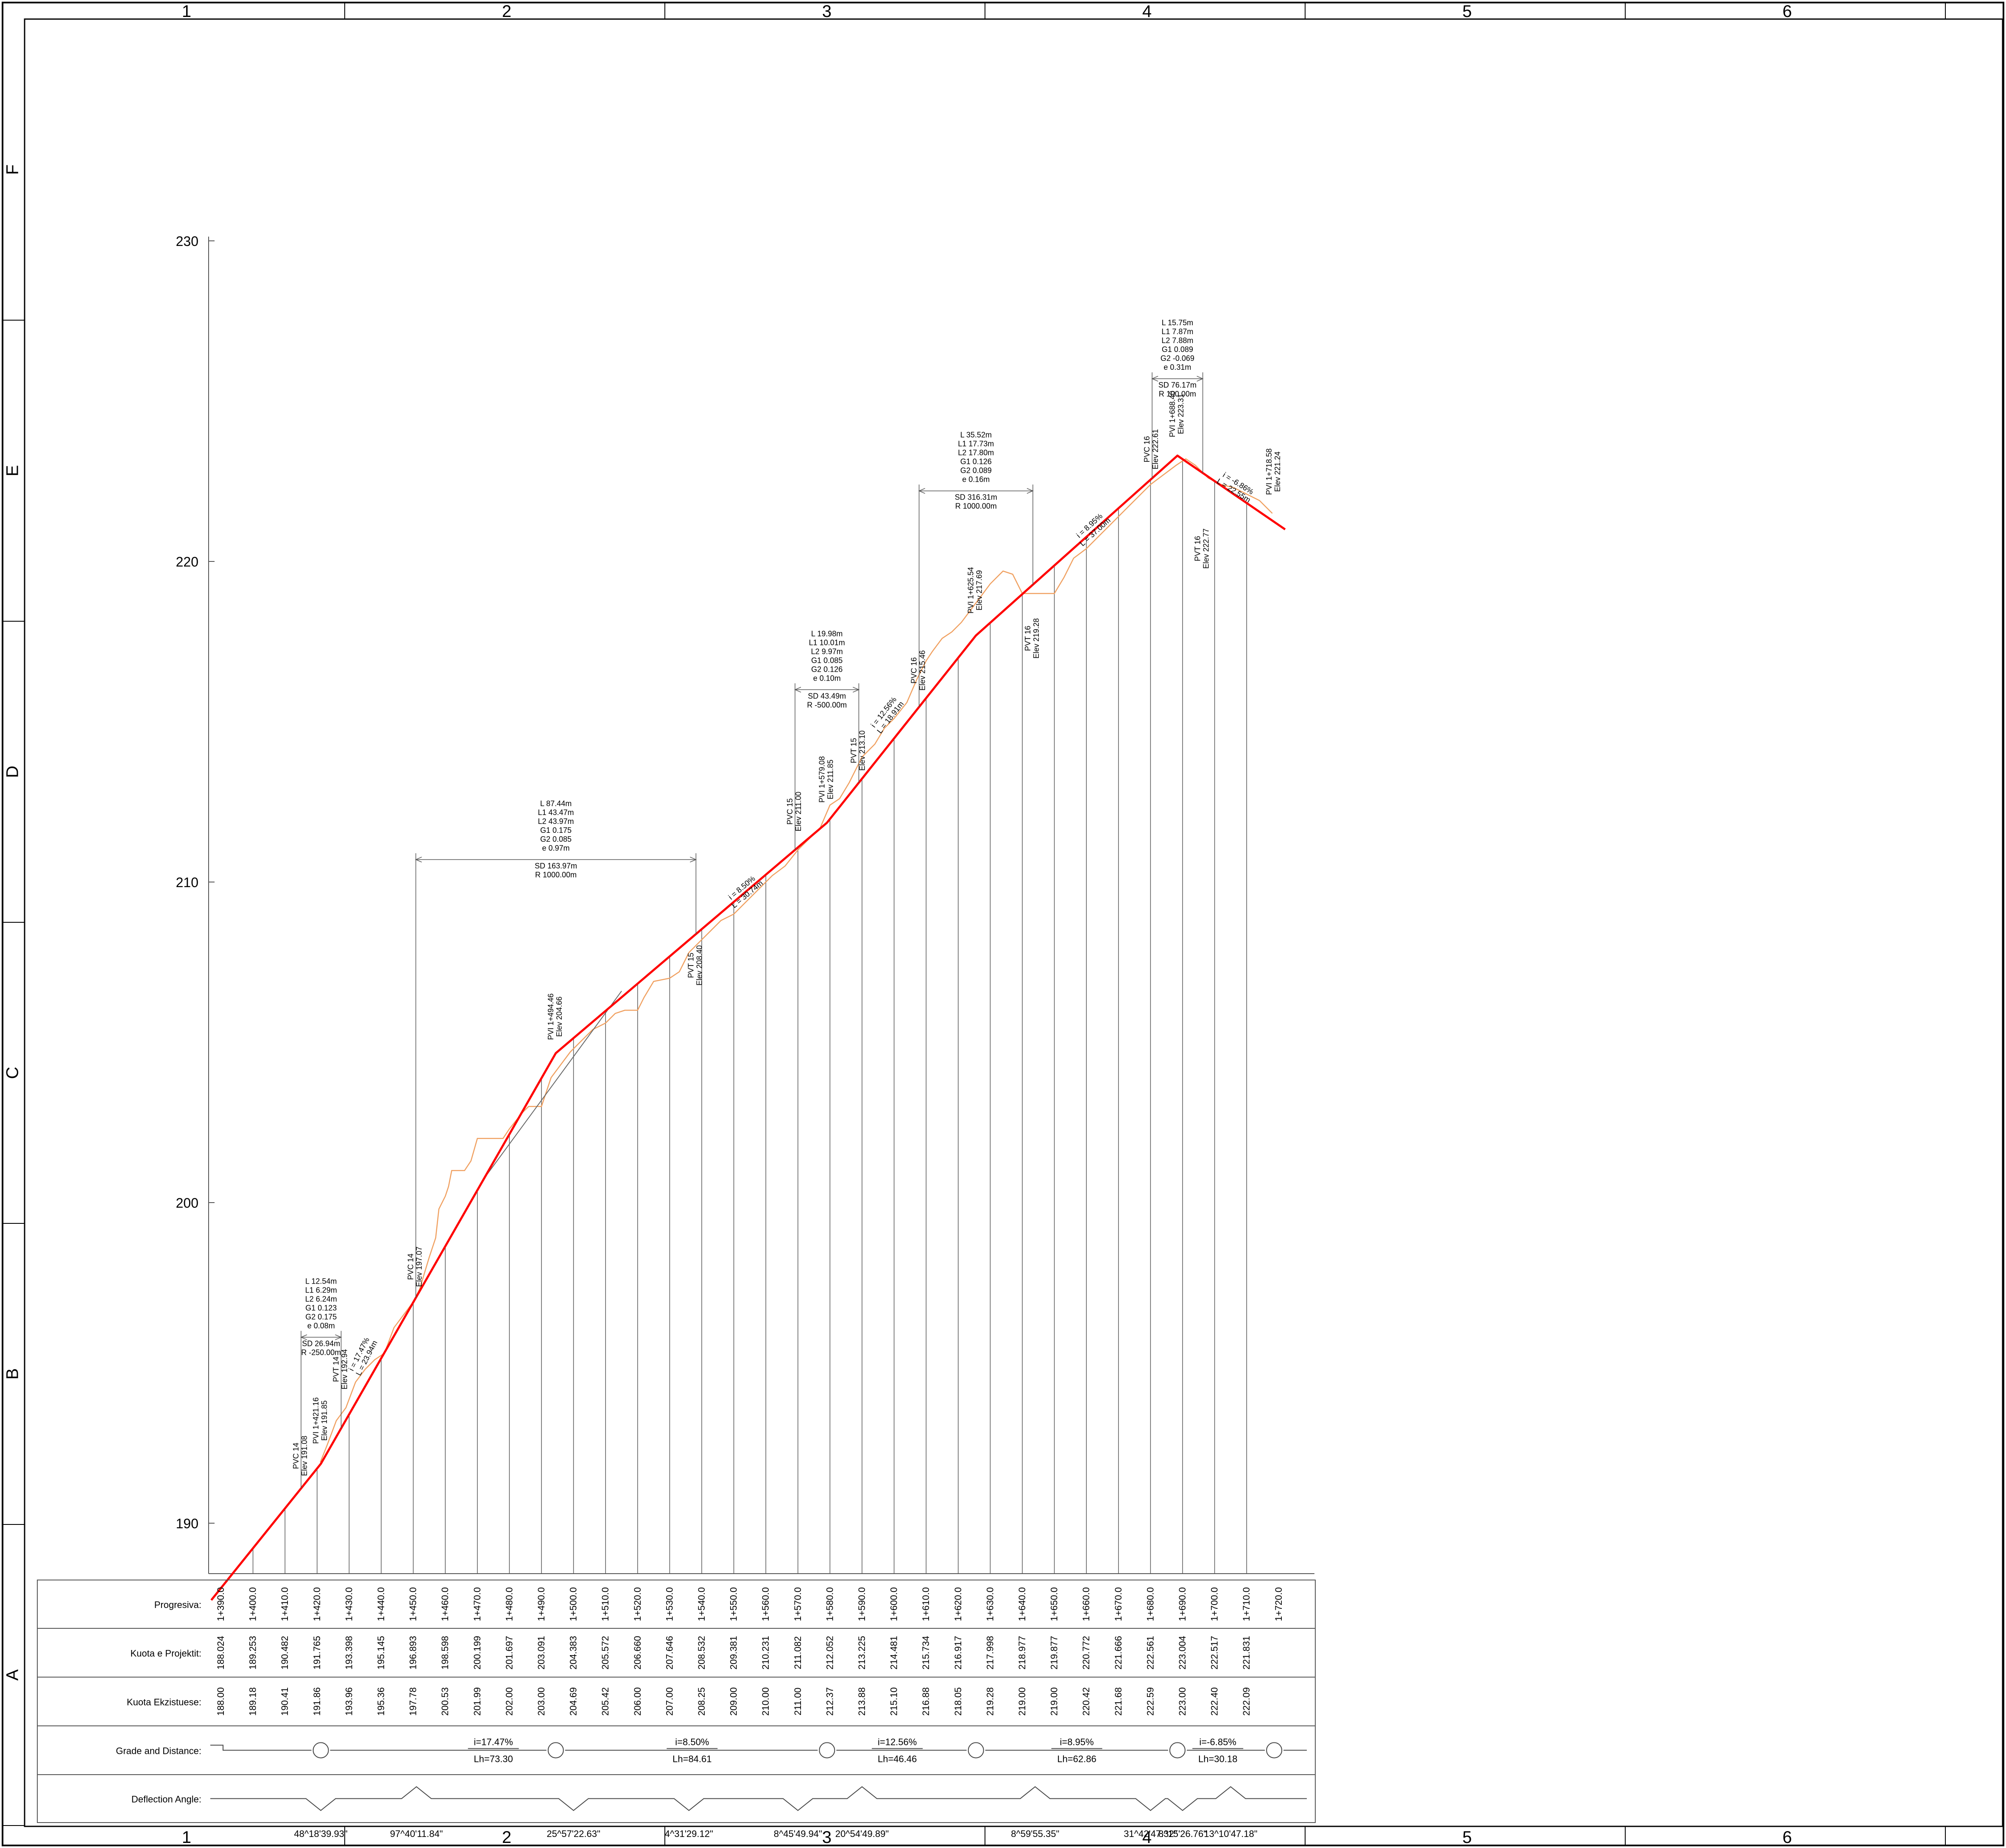  I want to click on zone-label-bottom: 3, so click(827, 1838).